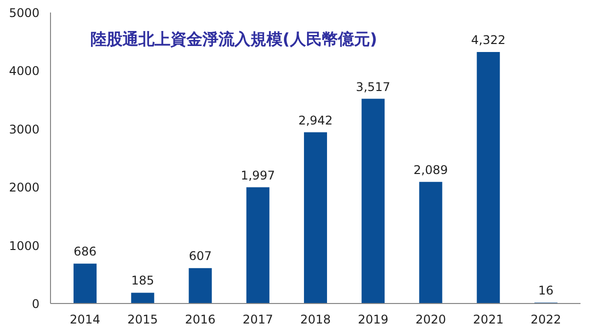  What do you see at coordinates (430, 319) in the screenshot?
I see `x-tick-label: 2020` at bounding box center [430, 319].